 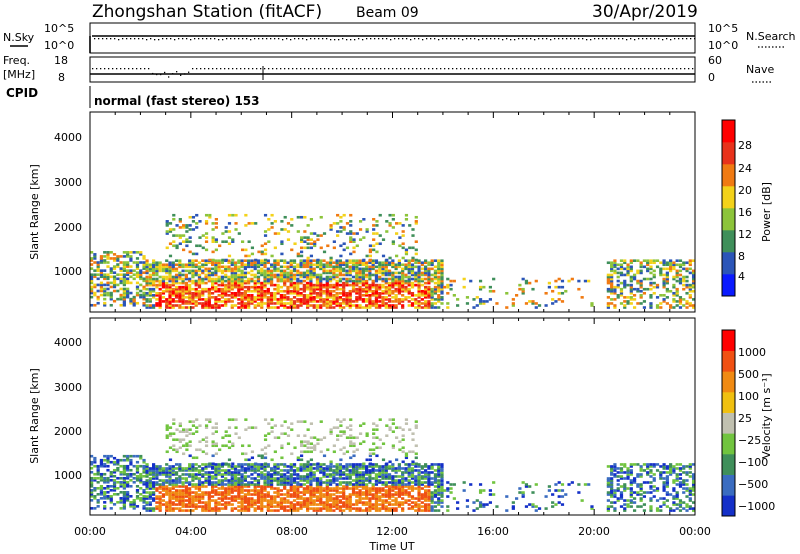 I want to click on nsky-trace, so click(x=392, y=44).